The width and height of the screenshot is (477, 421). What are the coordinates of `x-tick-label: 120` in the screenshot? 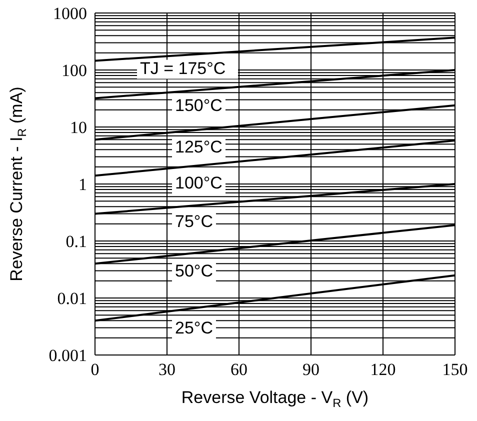 It's located at (383, 370).